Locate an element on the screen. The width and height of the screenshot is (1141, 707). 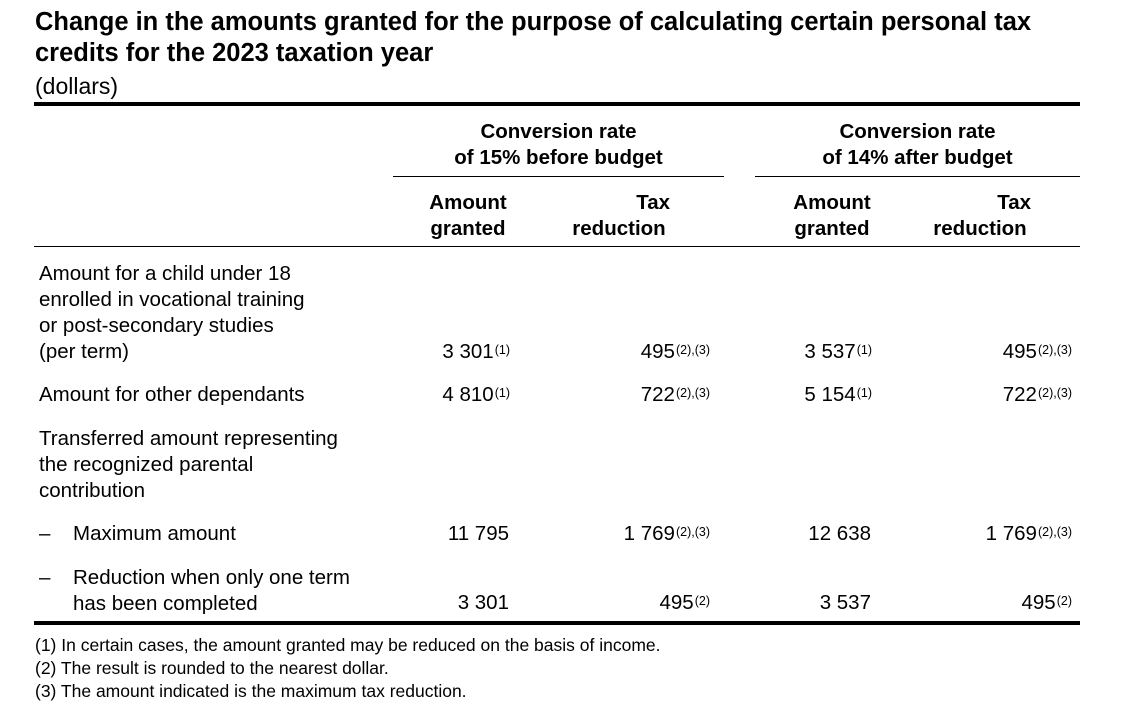
table-top-rule is located at coordinates (557, 104).